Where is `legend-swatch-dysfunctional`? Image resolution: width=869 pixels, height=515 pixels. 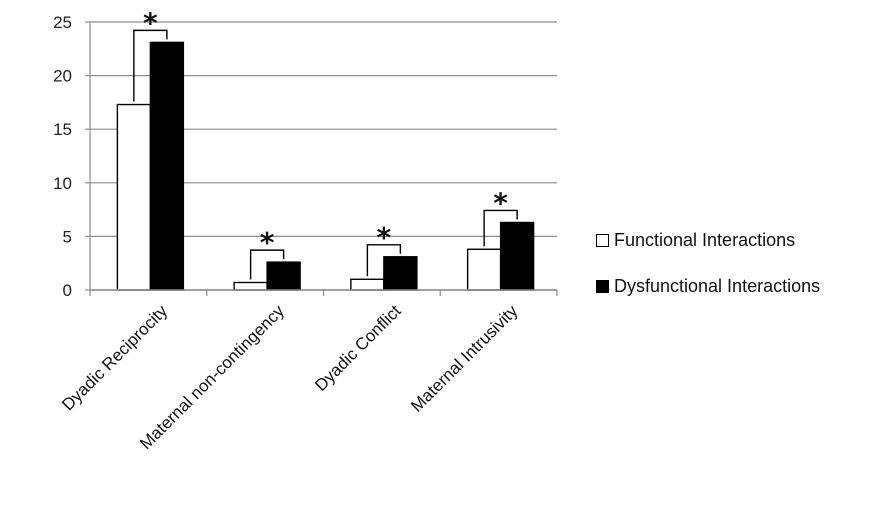 legend-swatch-dysfunctional is located at coordinates (602, 286).